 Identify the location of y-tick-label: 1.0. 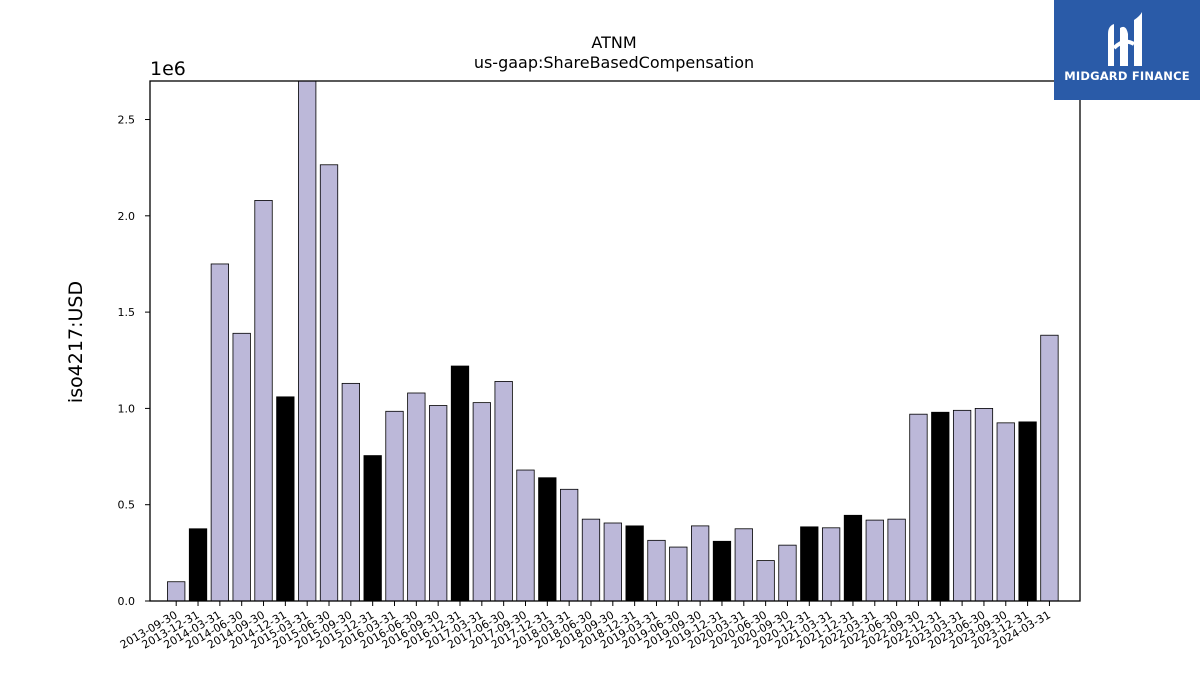
(127, 408).